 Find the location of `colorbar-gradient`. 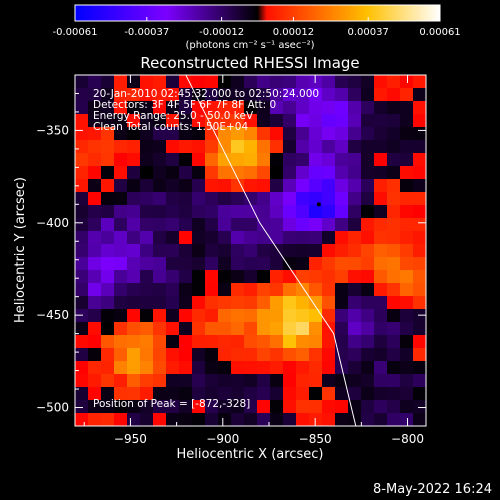

colorbar-gradient is located at coordinates (257, 13).